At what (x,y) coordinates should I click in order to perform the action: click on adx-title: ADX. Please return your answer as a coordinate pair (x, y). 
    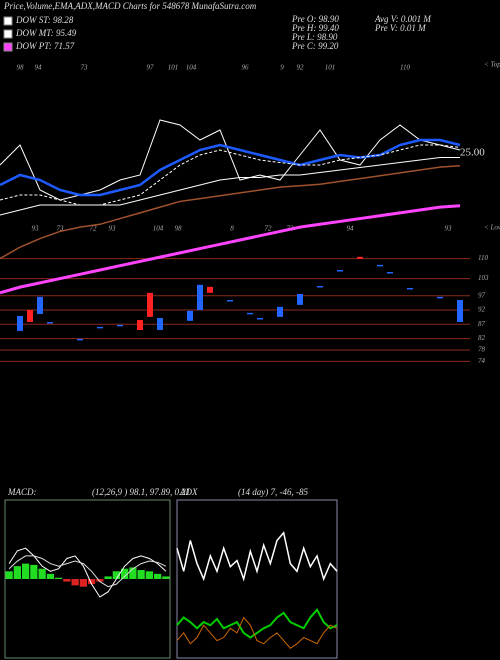
    Looking at the image, I should click on (188, 492).